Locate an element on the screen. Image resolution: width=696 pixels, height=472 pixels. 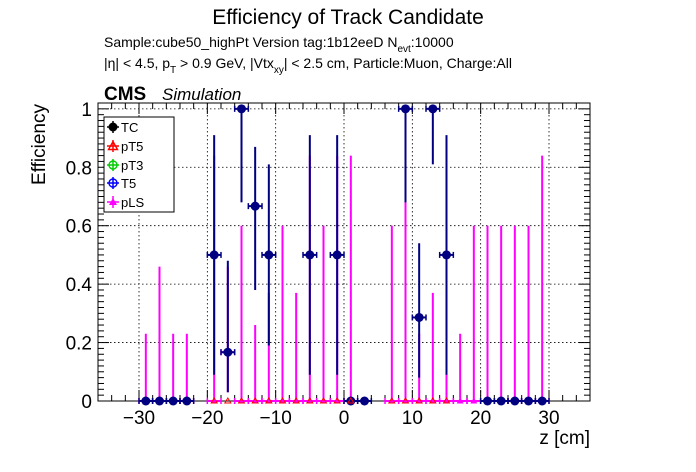
cuts-info-b: > 0.9 GeV, |Vtx is located at coordinates (225, 63).